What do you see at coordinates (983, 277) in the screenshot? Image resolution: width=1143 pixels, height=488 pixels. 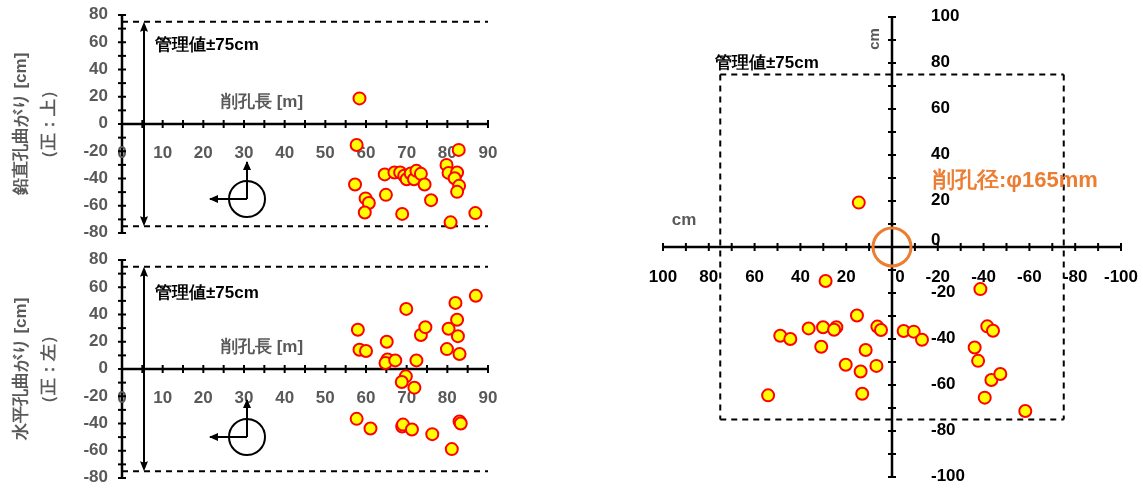 I see `x-tick-label: -40` at bounding box center [983, 277].